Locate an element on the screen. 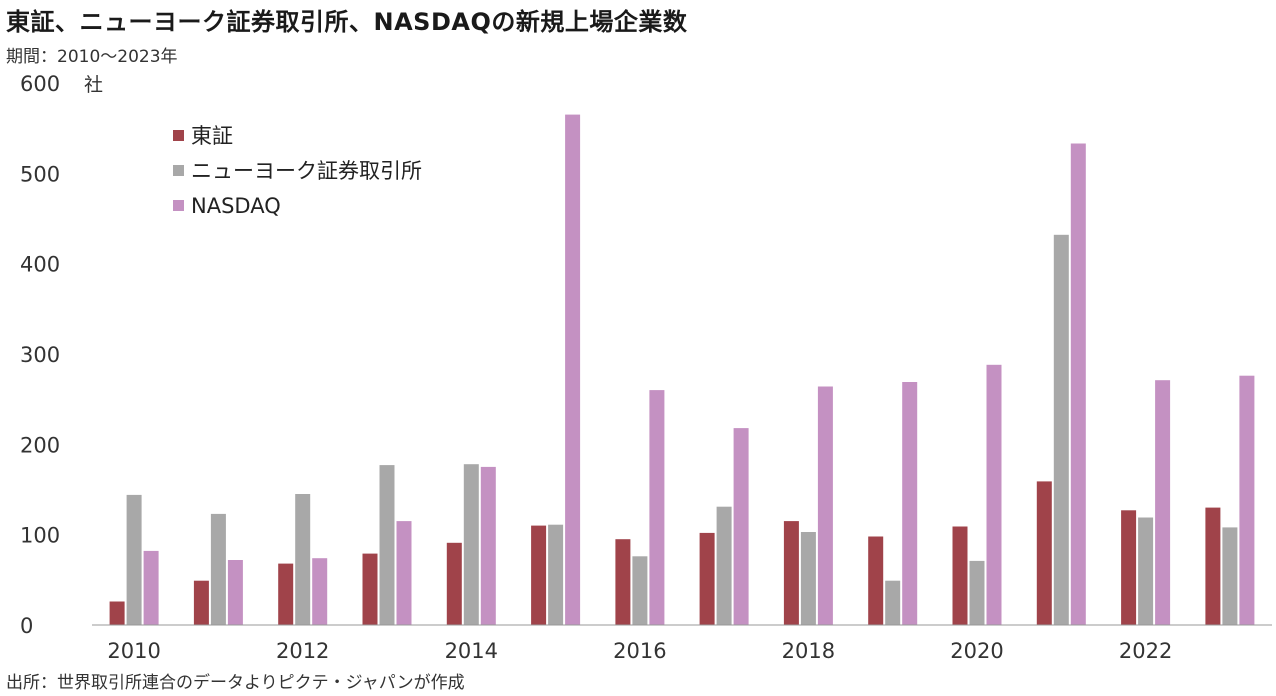  y-tick-label: 200 is located at coordinates (40, 445).